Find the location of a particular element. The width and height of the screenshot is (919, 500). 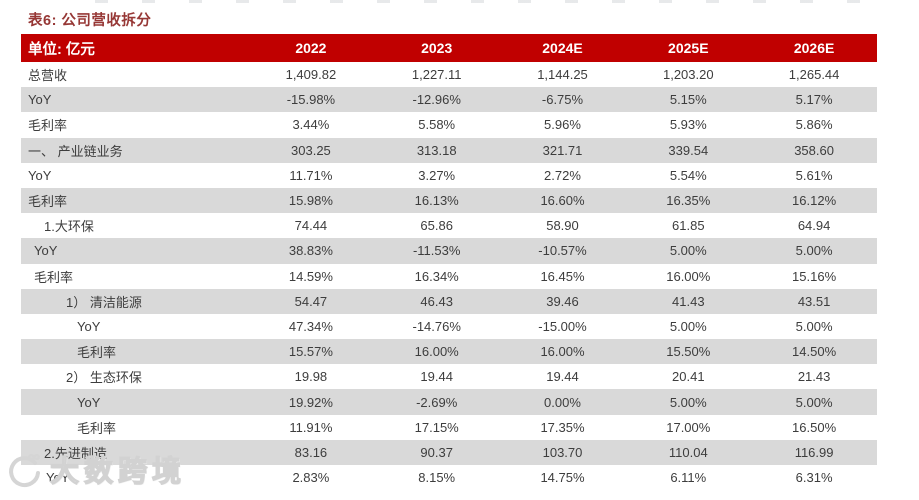

row-value: 339.54 is located at coordinates (688, 150).